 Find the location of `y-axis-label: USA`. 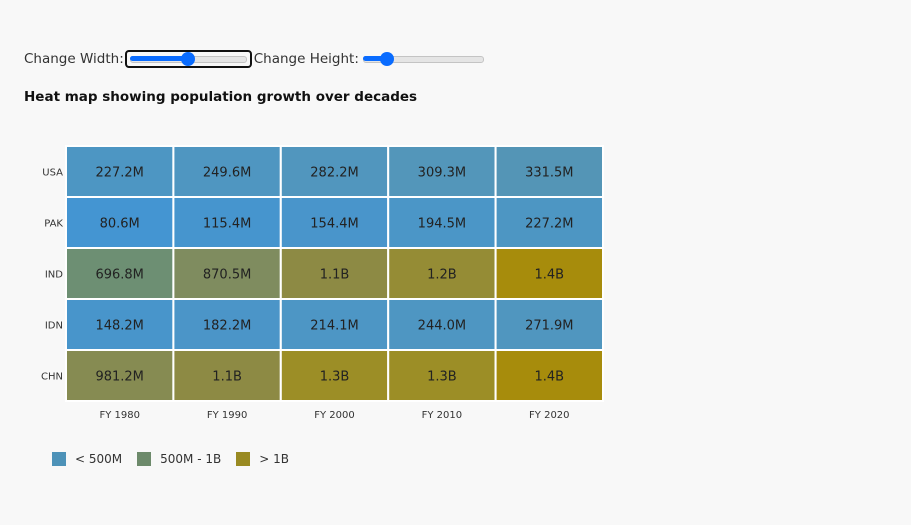

y-axis-label: USA is located at coordinates (52, 173).